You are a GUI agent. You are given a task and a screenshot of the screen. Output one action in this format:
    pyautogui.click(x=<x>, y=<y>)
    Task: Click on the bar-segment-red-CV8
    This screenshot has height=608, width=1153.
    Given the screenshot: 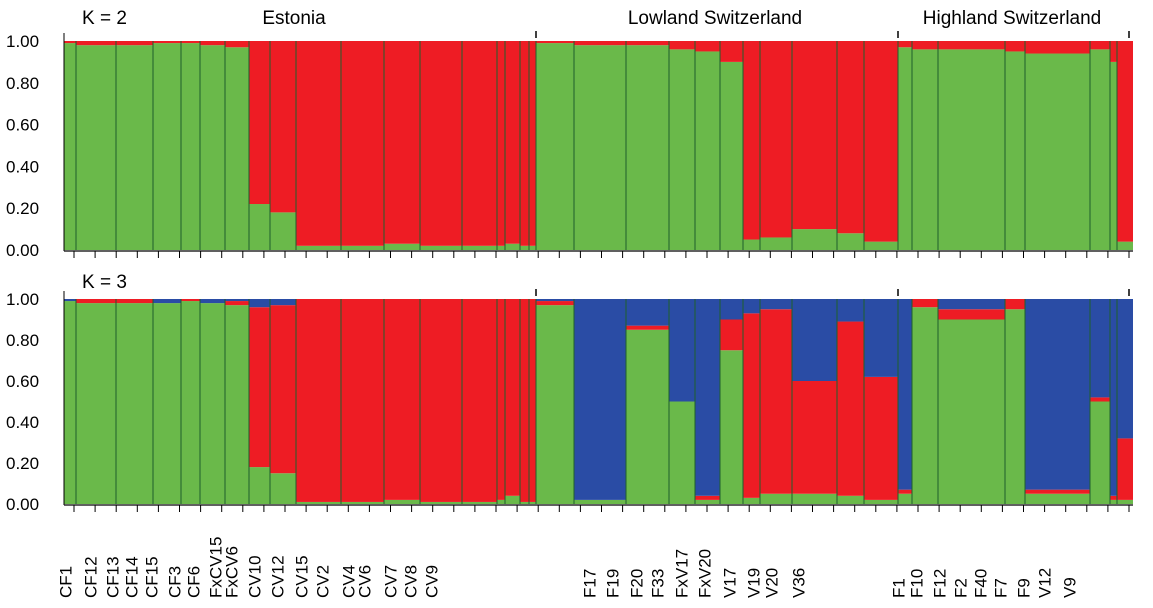 What is the action you would take?
    pyautogui.click(x=524, y=400)
    